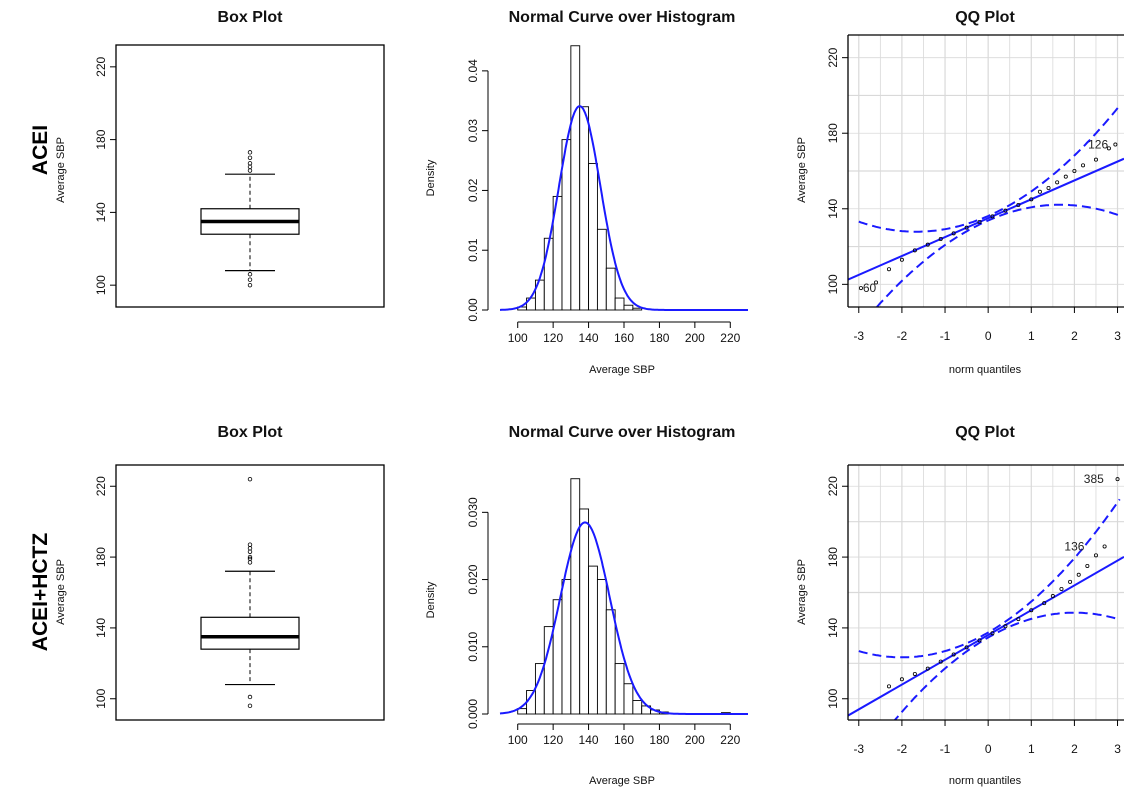 The height and width of the screenshot is (794, 1124). Describe the element at coordinates (431, 177) in the screenshot. I see `panel-2-ylabel: Density` at that location.